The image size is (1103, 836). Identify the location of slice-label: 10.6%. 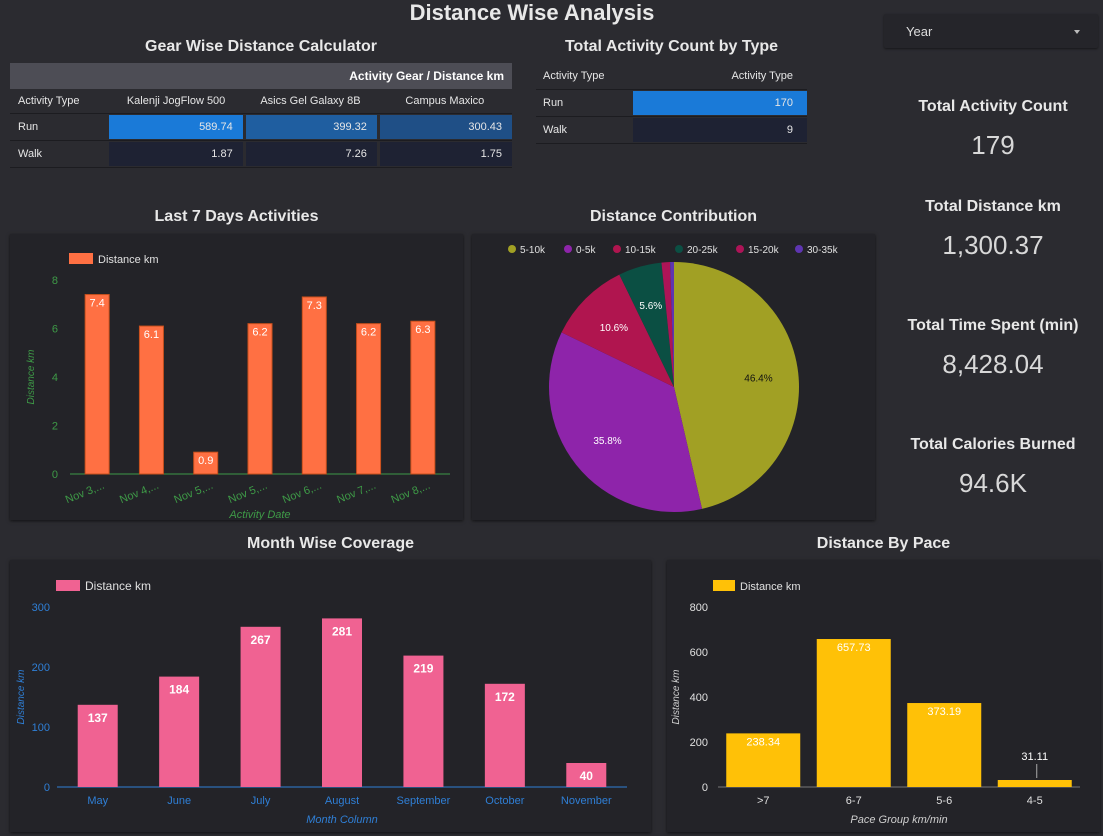
(614, 328).